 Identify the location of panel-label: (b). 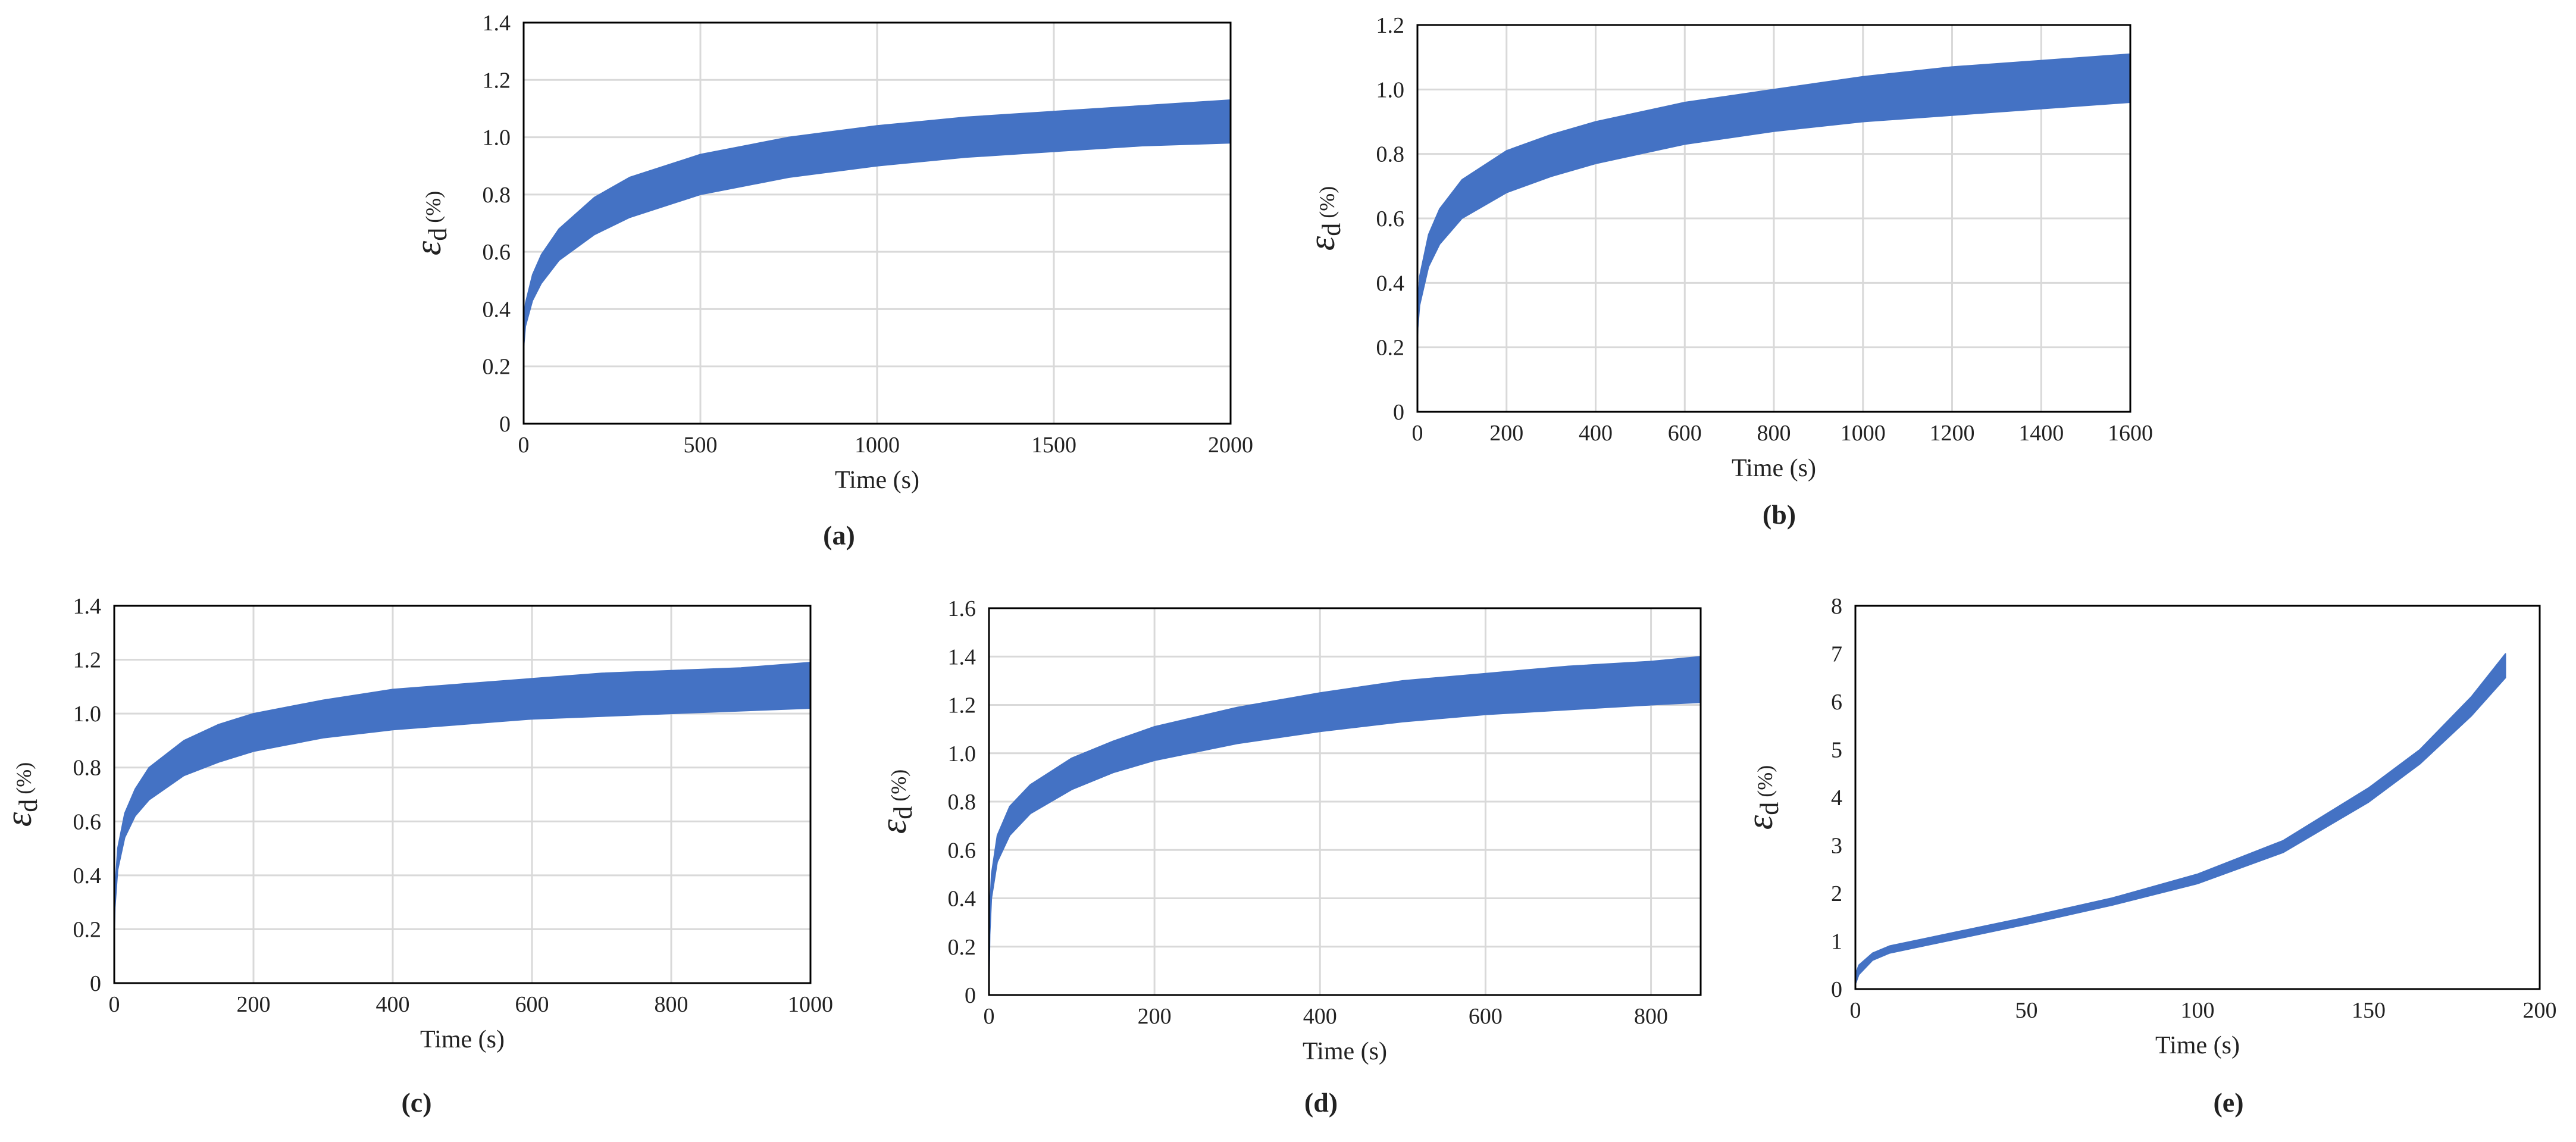
(1779, 514).